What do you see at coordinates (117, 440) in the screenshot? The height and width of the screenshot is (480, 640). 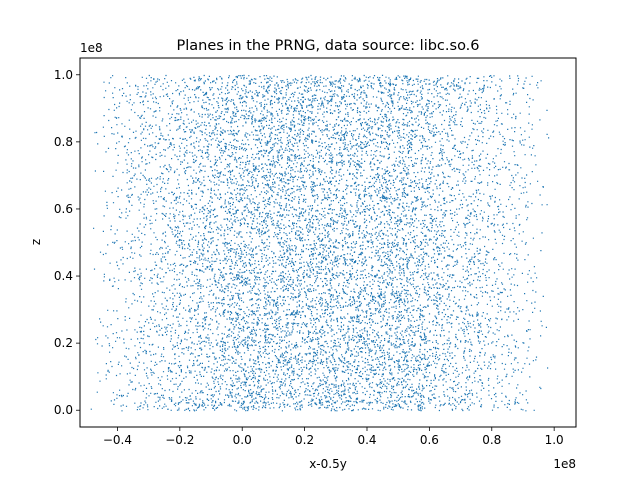 I see `x-tick-label: −0.4` at bounding box center [117, 440].